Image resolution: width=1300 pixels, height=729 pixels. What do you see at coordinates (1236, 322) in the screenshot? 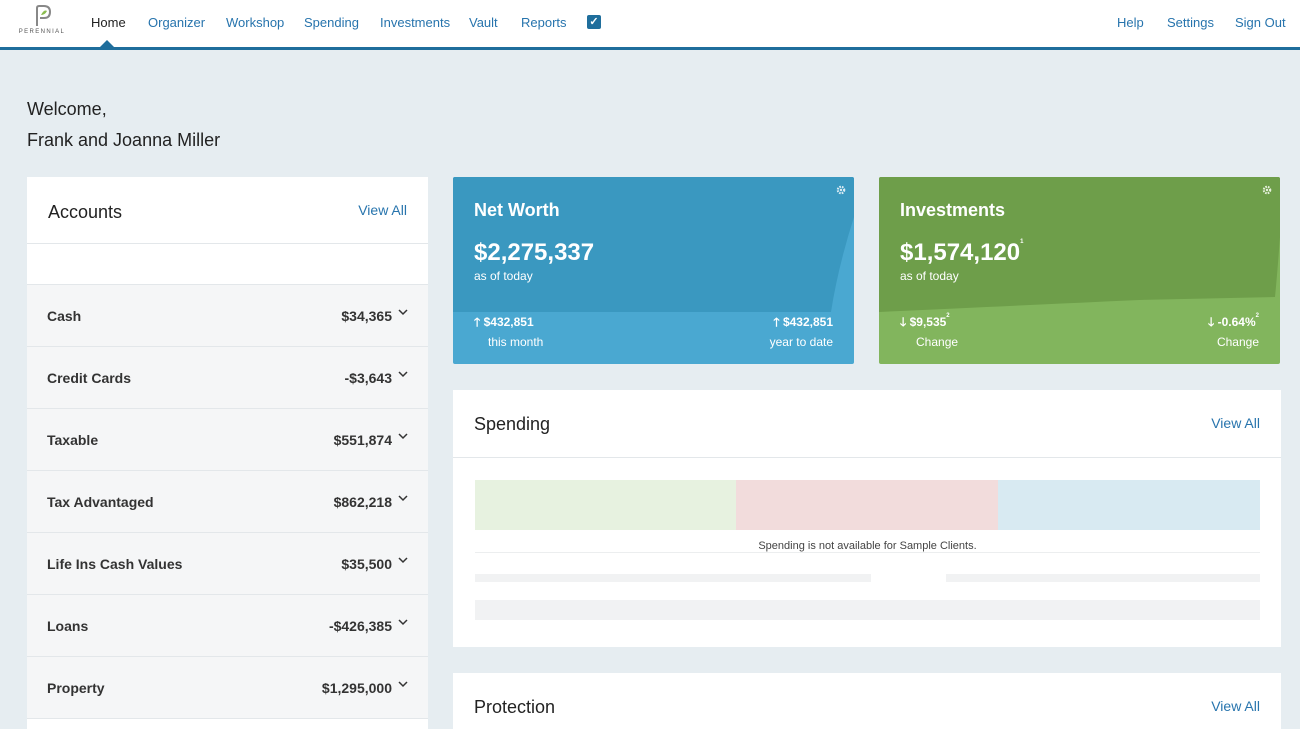
I see `percent-change-value: -0.64%` at bounding box center [1236, 322].